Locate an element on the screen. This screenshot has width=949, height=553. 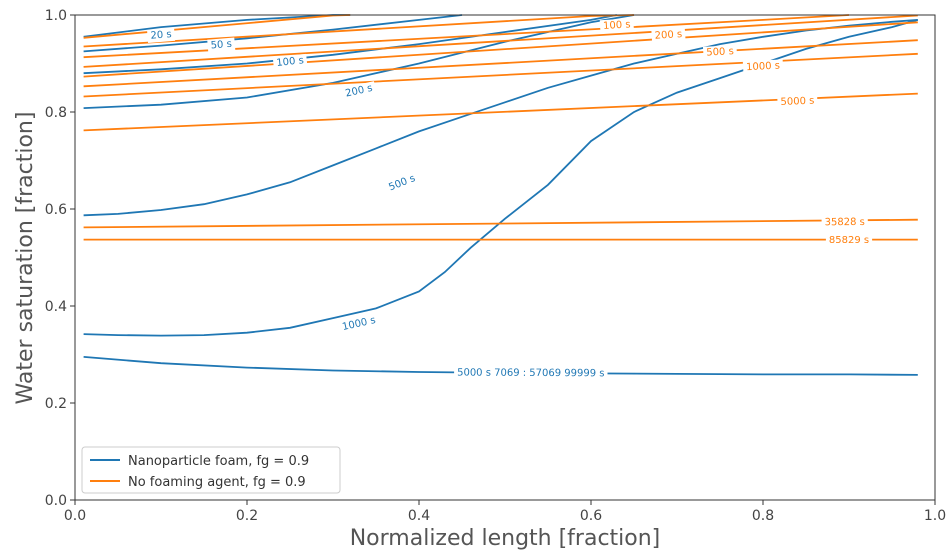
curve-label-group: 20 s is located at coordinates (161, 35).